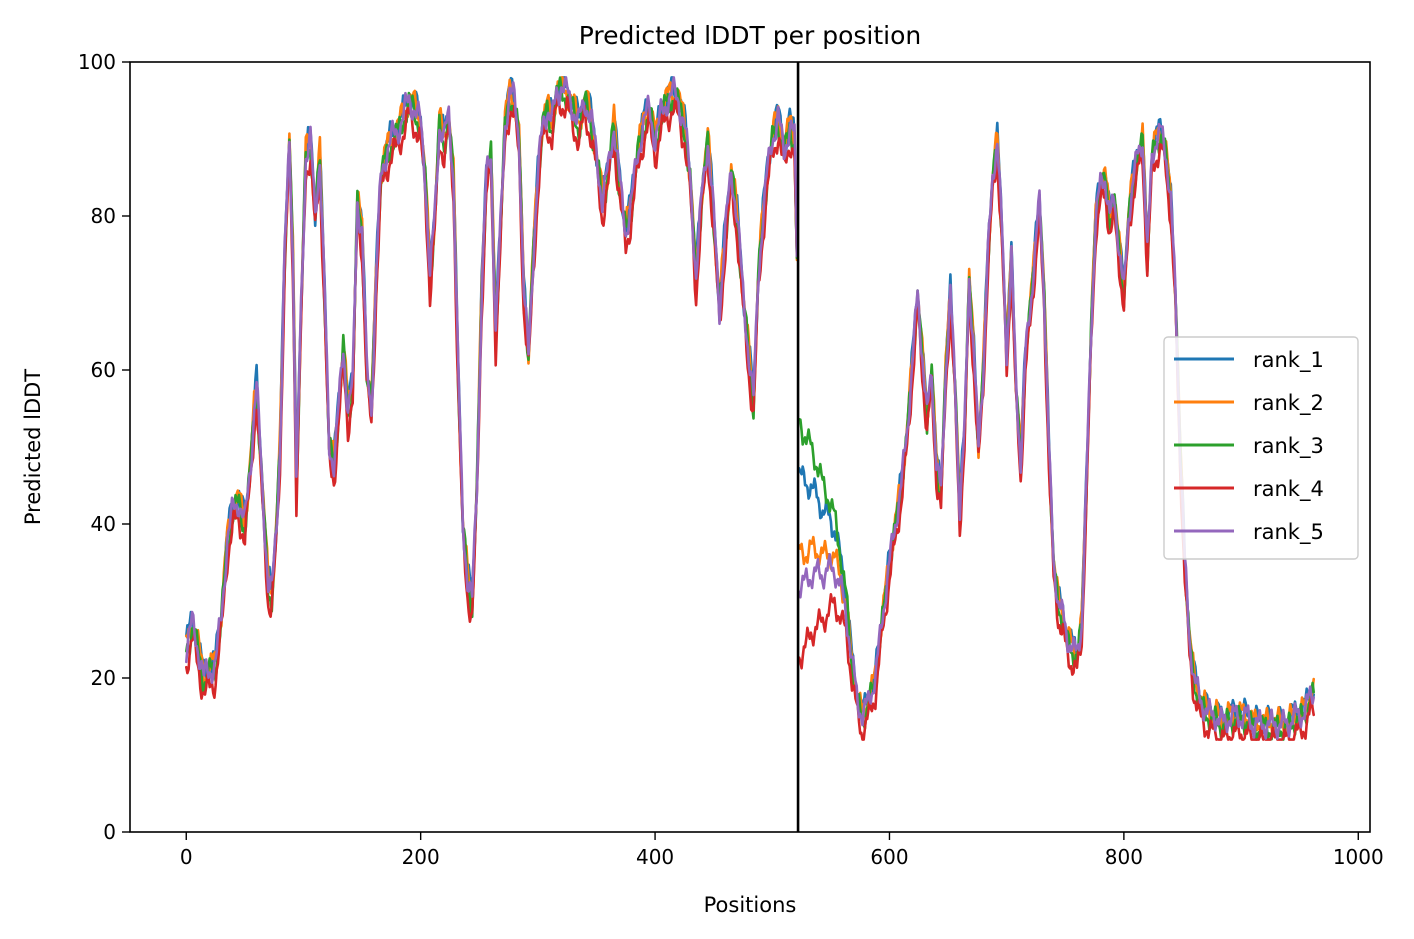 The height and width of the screenshot is (939, 1414). I want to click on x-axis-title: Positions, so click(750, 905).